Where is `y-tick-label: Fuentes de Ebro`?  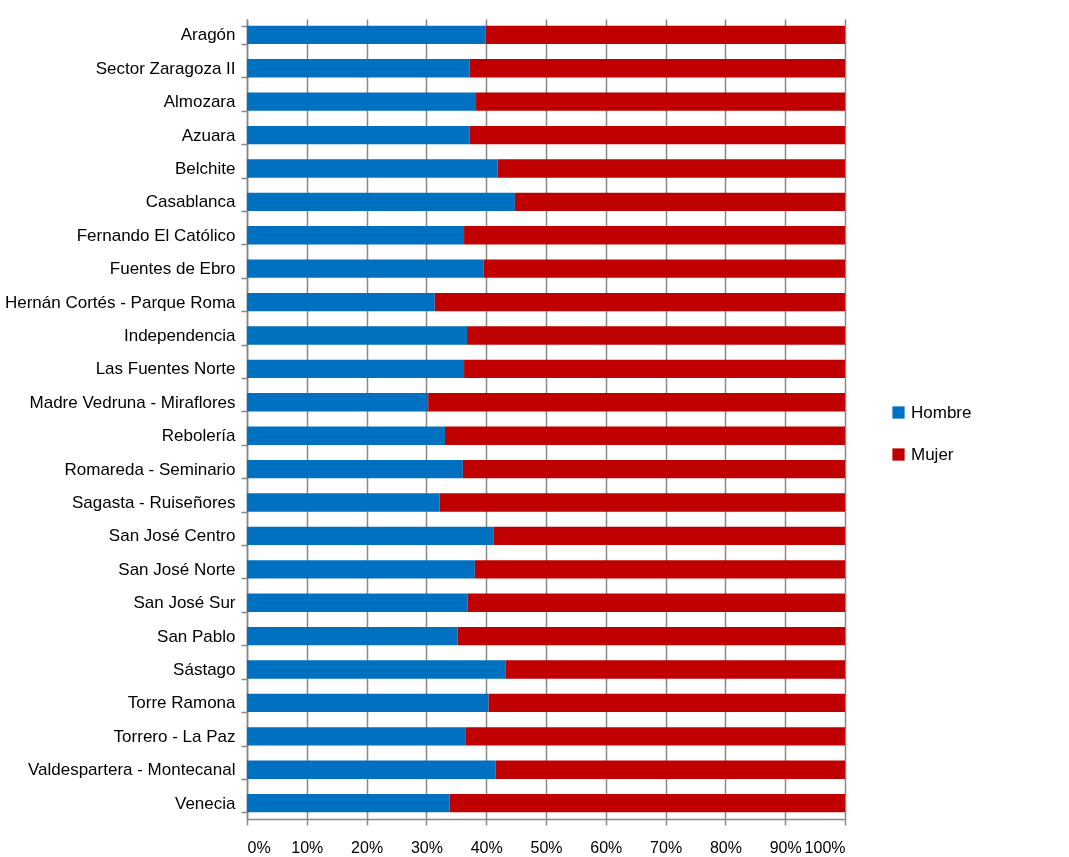 y-tick-label: Fuentes de Ebro is located at coordinates (172, 269).